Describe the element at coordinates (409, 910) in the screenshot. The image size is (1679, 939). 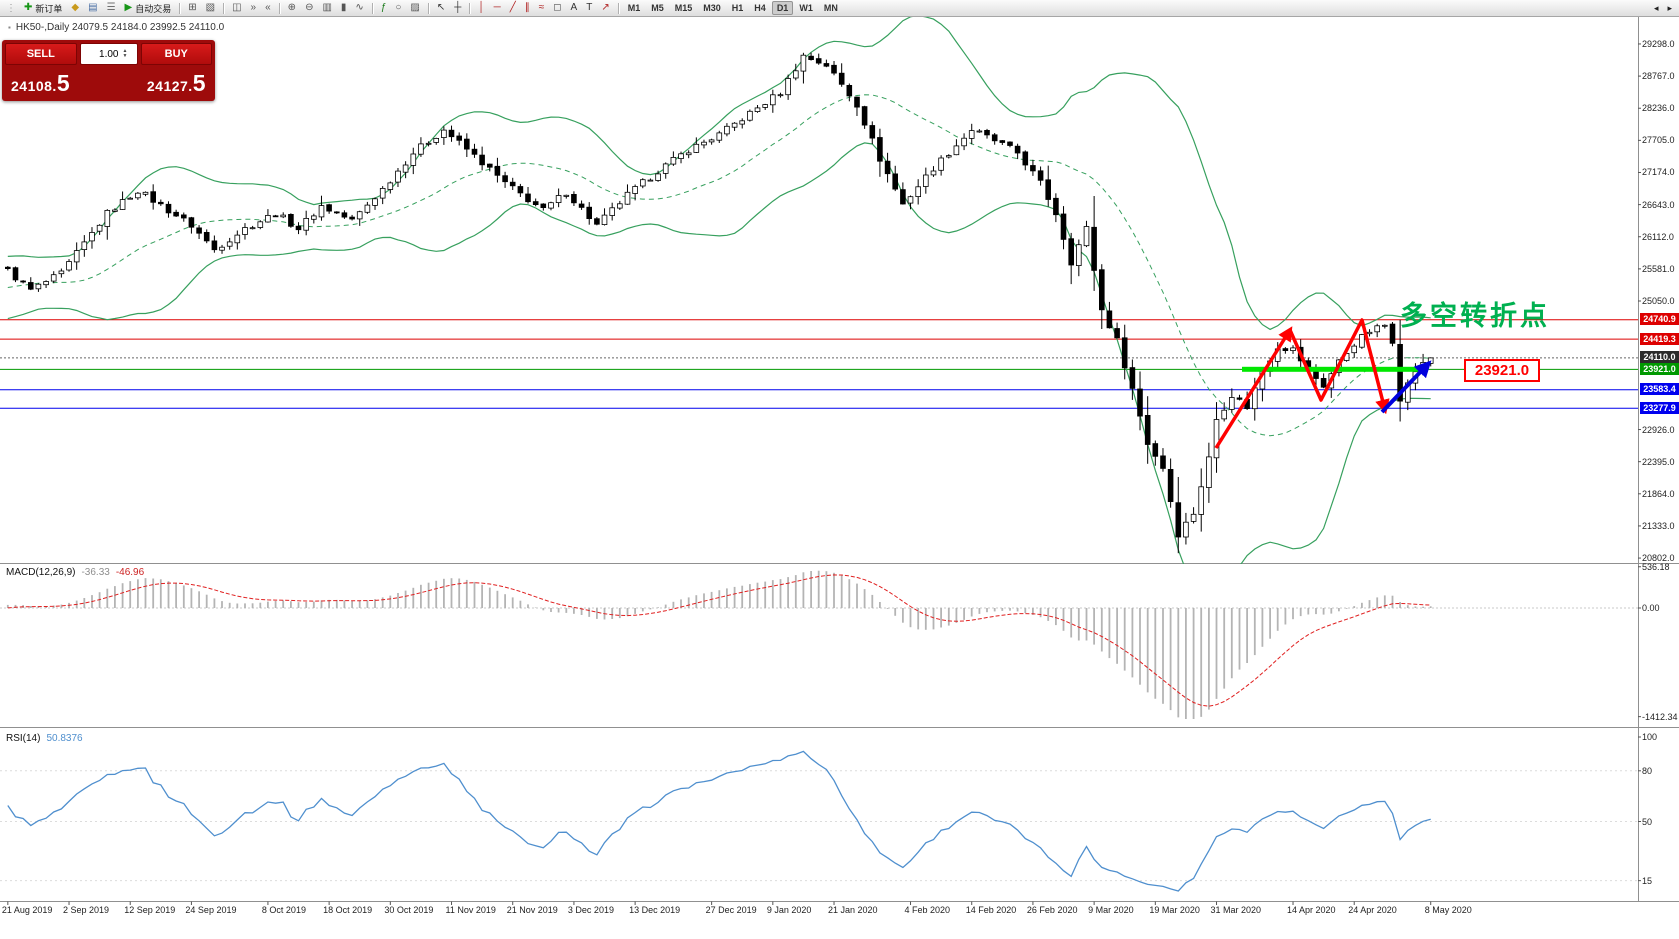
I see `x-axis-label: 30 Oct 2019` at that location.